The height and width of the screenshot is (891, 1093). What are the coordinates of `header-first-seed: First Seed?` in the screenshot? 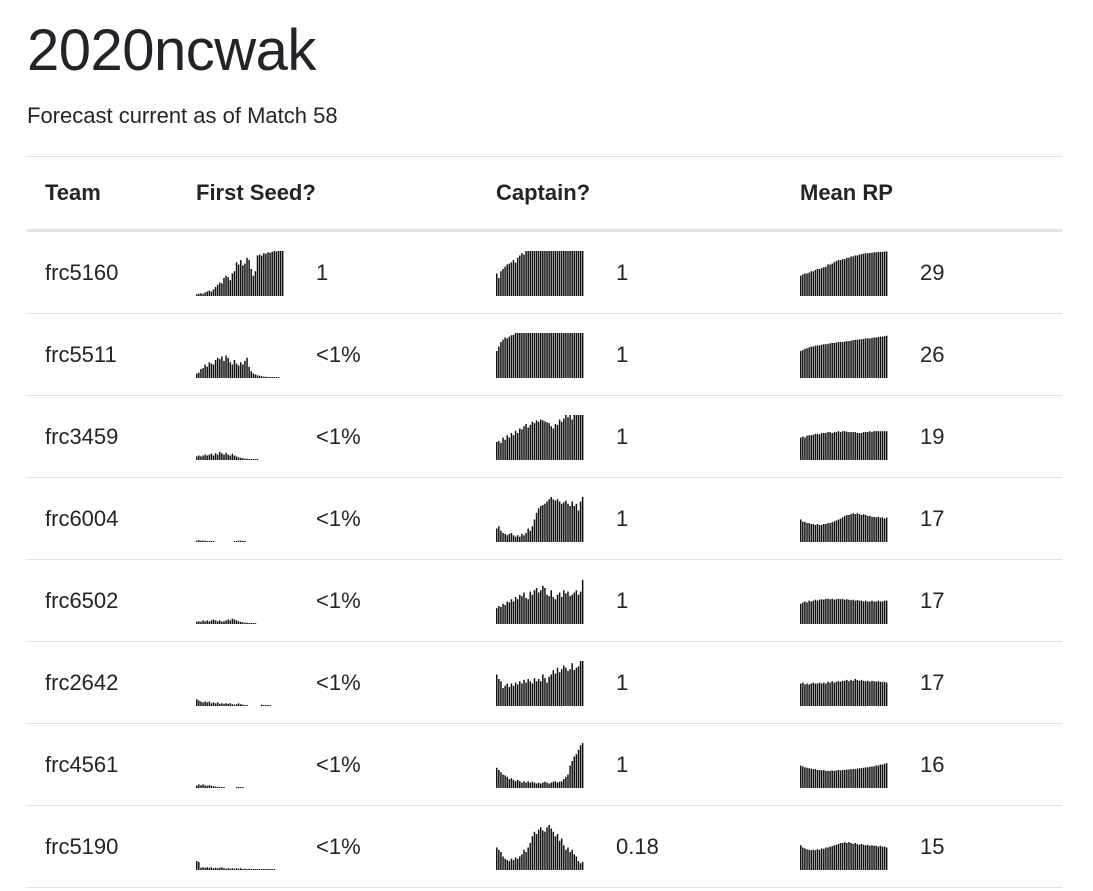 It's located at (328, 194).